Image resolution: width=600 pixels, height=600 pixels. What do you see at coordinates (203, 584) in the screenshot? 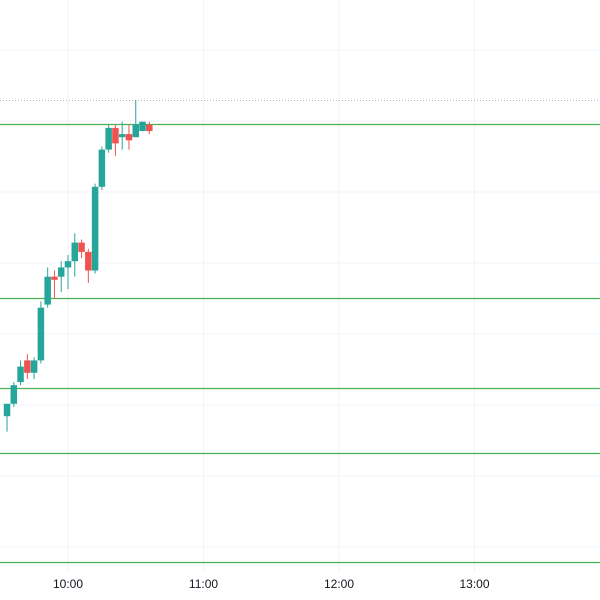
I see `time-tick-label: 11:00` at bounding box center [203, 584].